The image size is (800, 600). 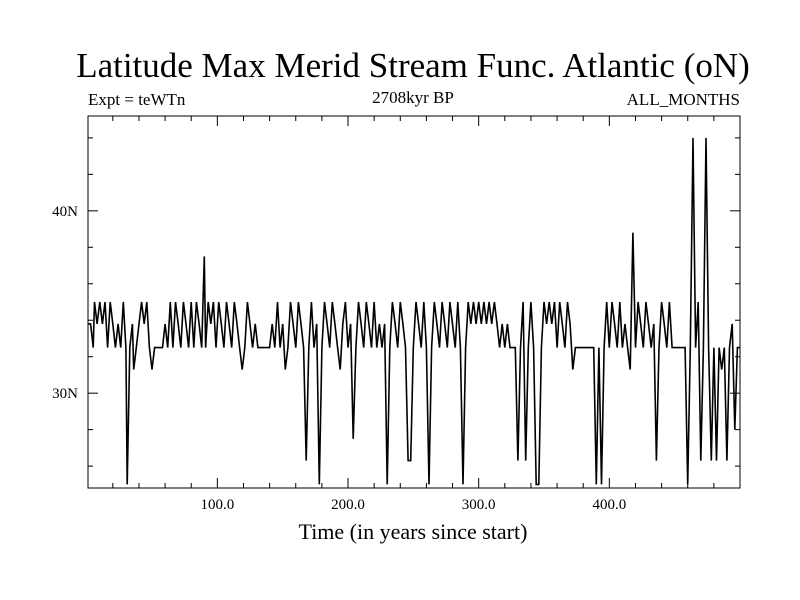 What do you see at coordinates (479, 505) in the screenshot?
I see `x-tick-label: 300.0` at bounding box center [479, 505].